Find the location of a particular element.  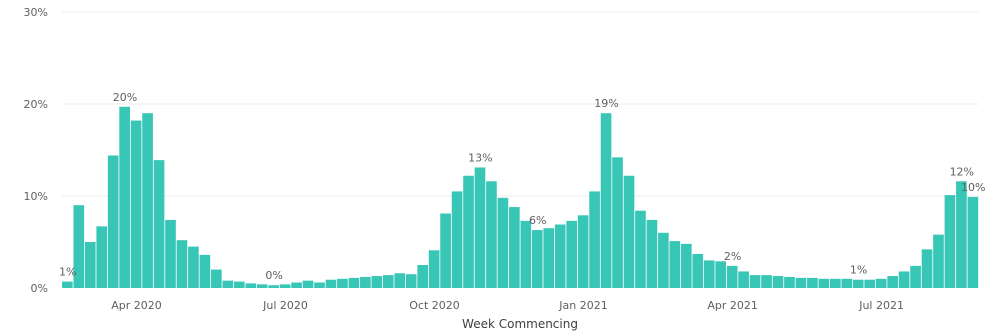

x-tick-label: Jan 2021 is located at coordinates (582, 305).